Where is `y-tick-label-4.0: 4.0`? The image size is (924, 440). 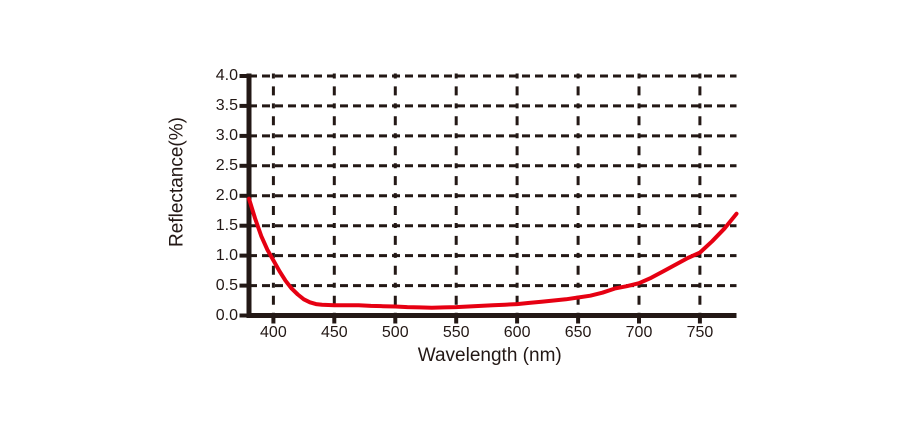
y-tick-label-4.0: 4.0 is located at coordinates (226, 75).